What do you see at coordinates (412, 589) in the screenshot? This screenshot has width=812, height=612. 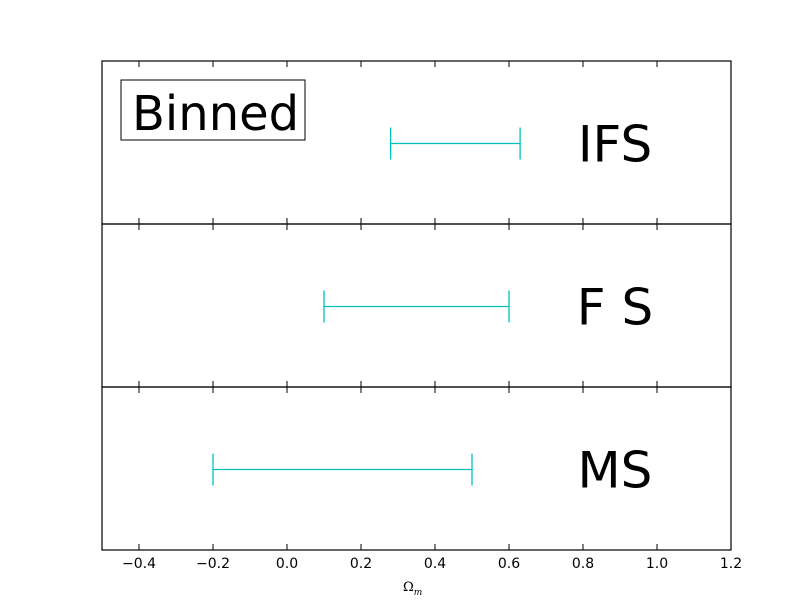 I see `x-axis-label: Ωm` at bounding box center [412, 589].